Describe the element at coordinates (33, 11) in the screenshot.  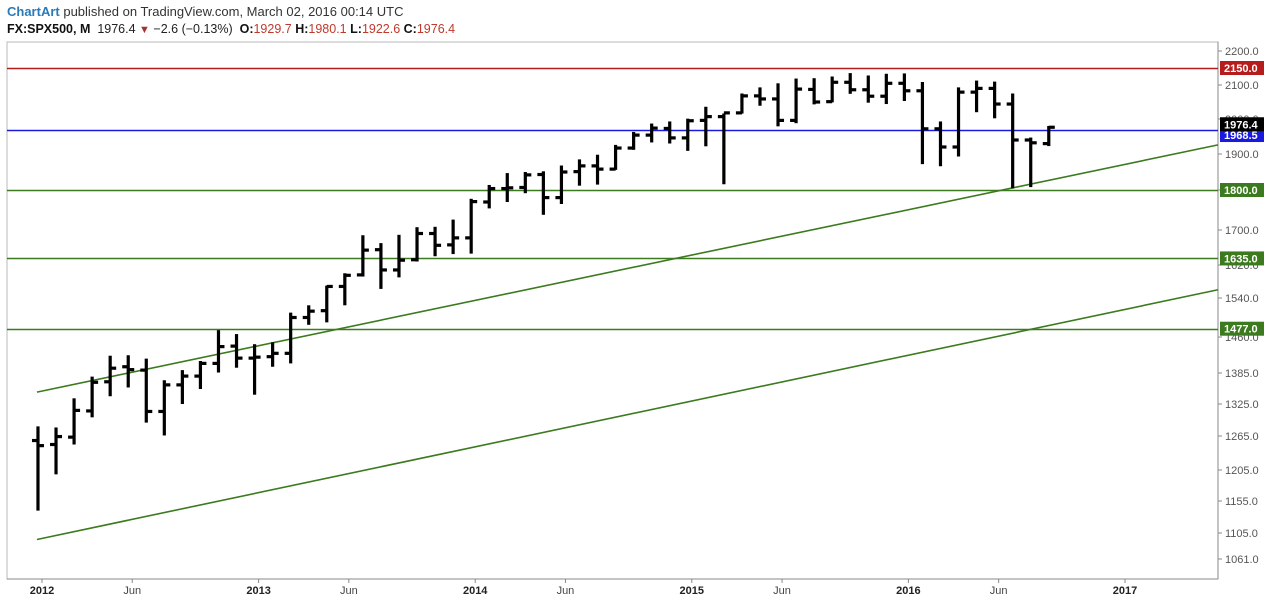
I see `author-link: ChartArt` at that location.